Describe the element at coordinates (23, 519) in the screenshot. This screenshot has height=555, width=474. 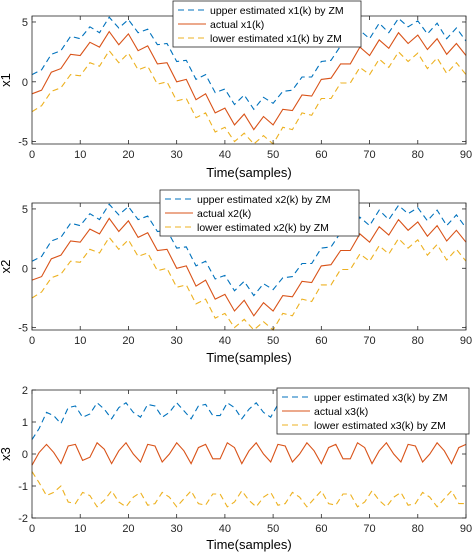
I see `y-tick-label: -2` at that location.